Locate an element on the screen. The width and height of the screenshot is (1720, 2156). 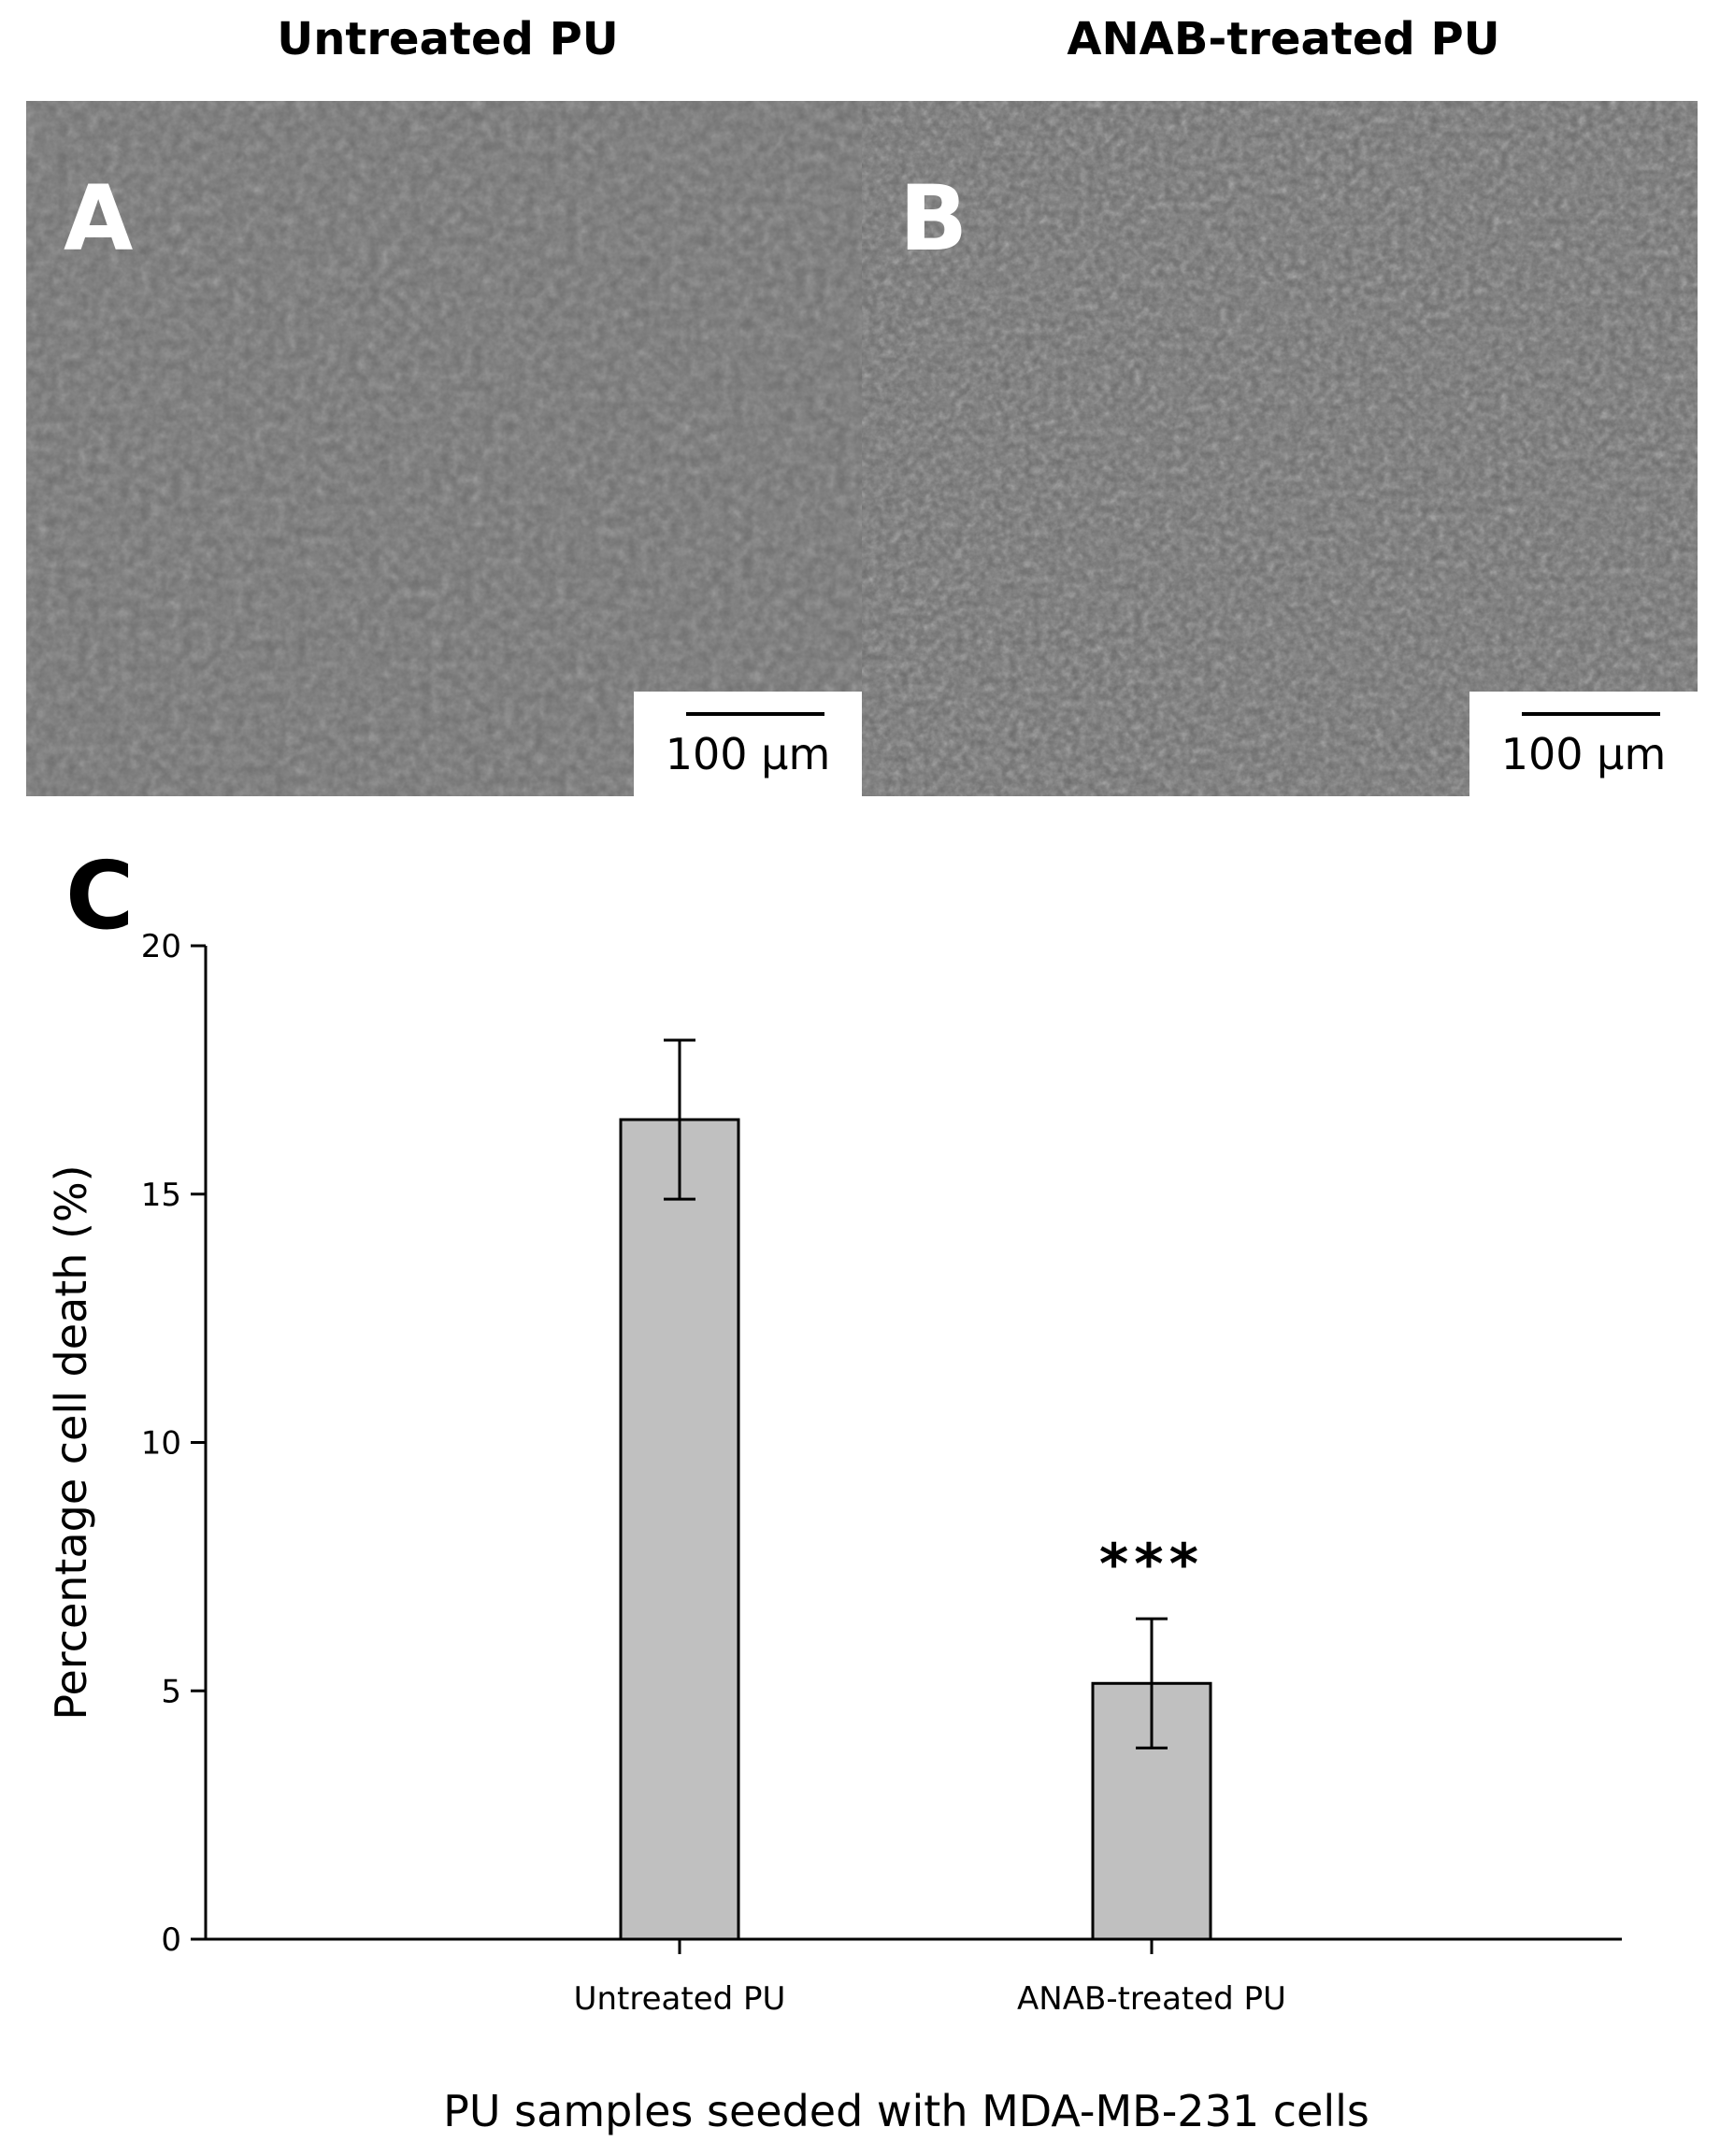
y-tick-label: 5 is located at coordinates (171, 1691).